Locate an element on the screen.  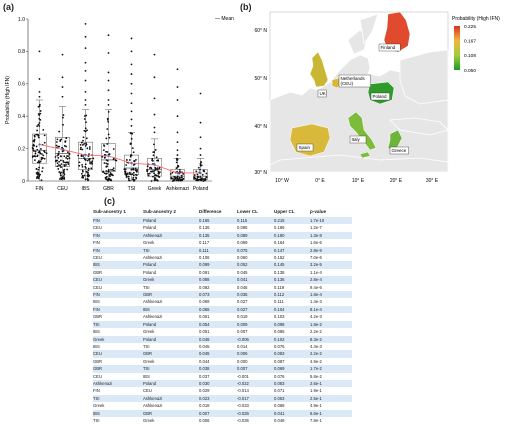
table-cell: 1.9e-1 is located at coordinates (316, 391).